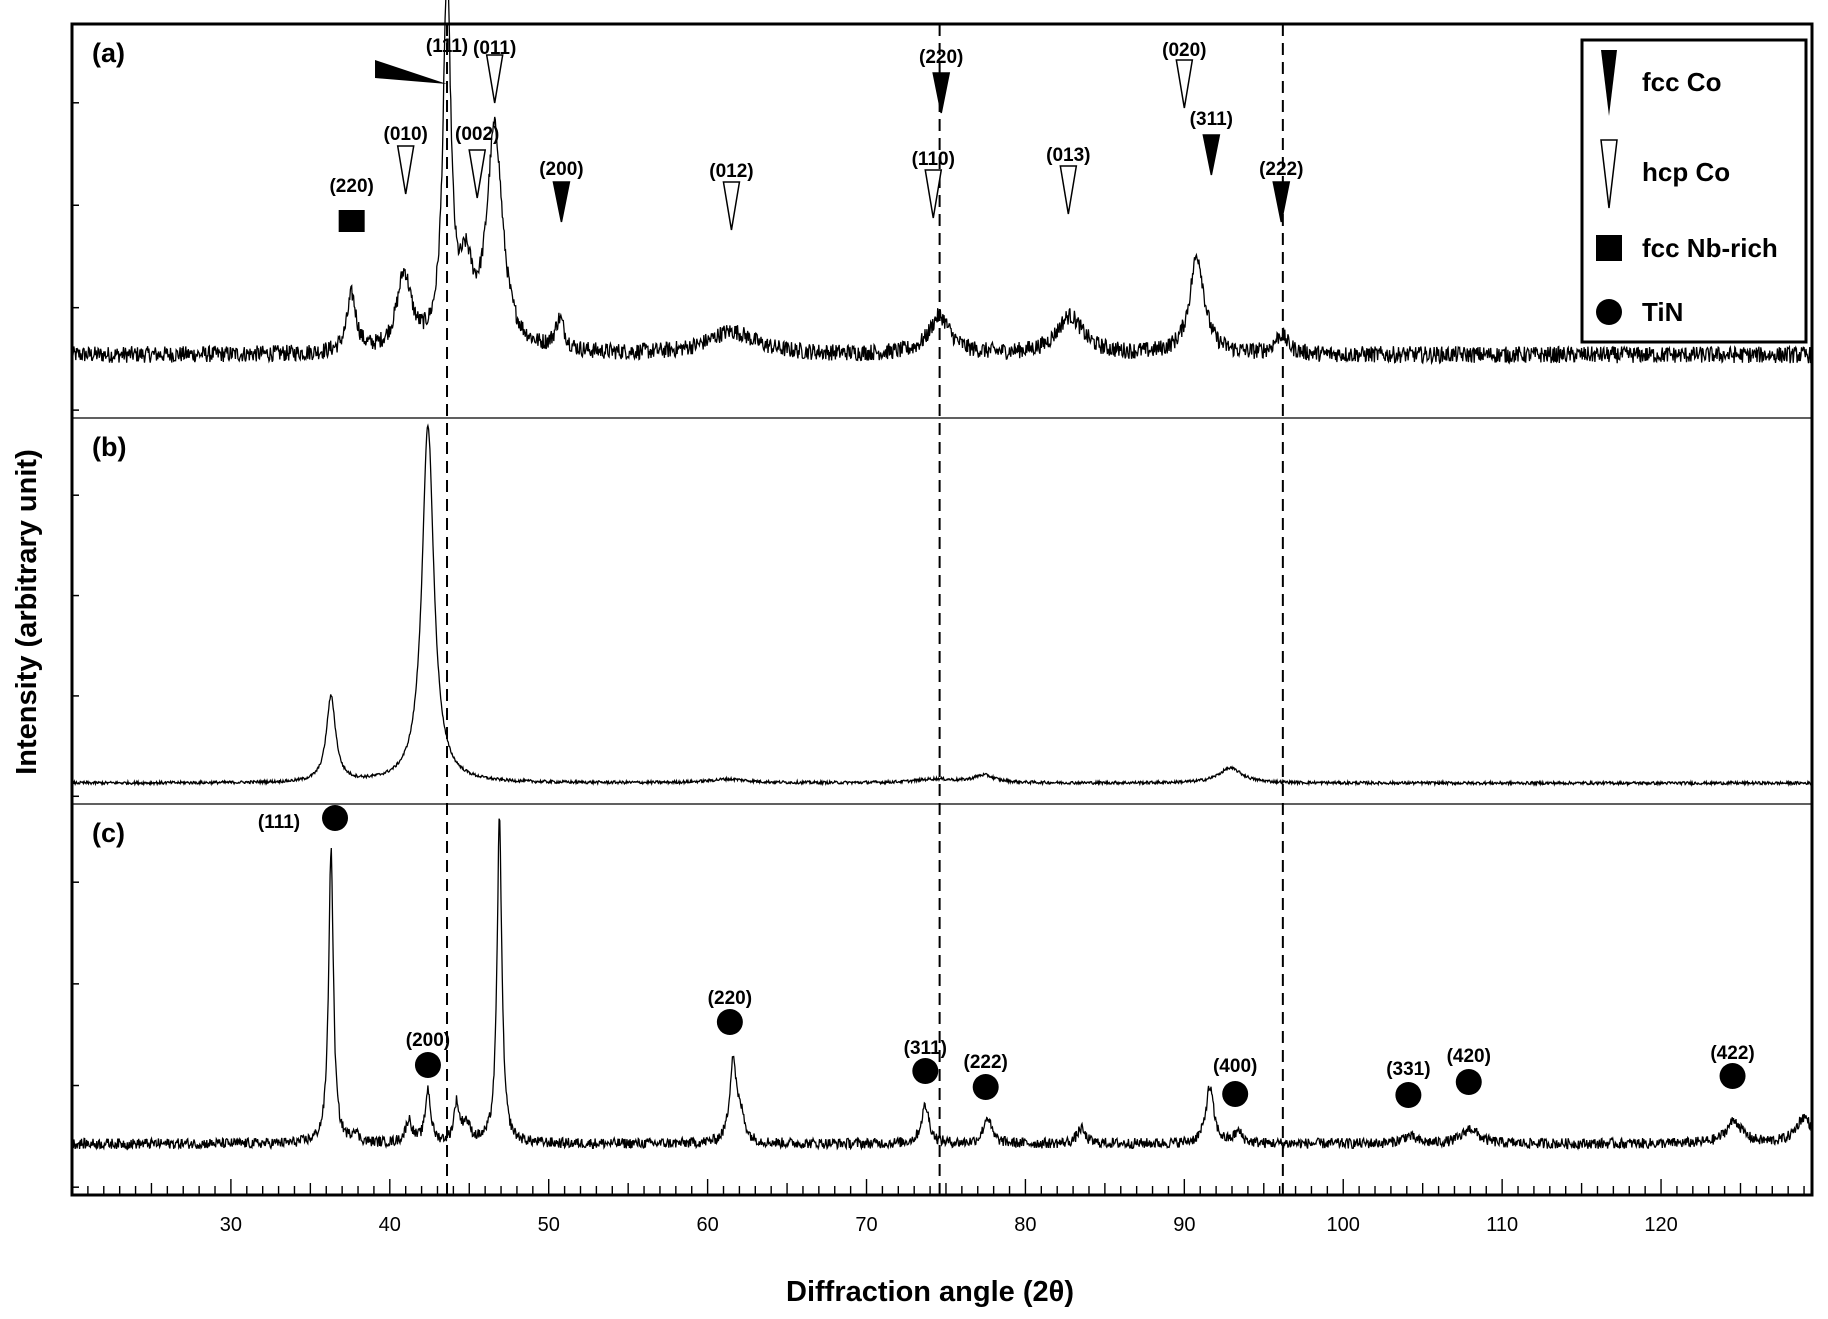 Image resolution: width=1828 pixels, height=1319 pixels. What do you see at coordinates (231, 1225) in the screenshot?
I see `x-tick-label: 30` at bounding box center [231, 1225].